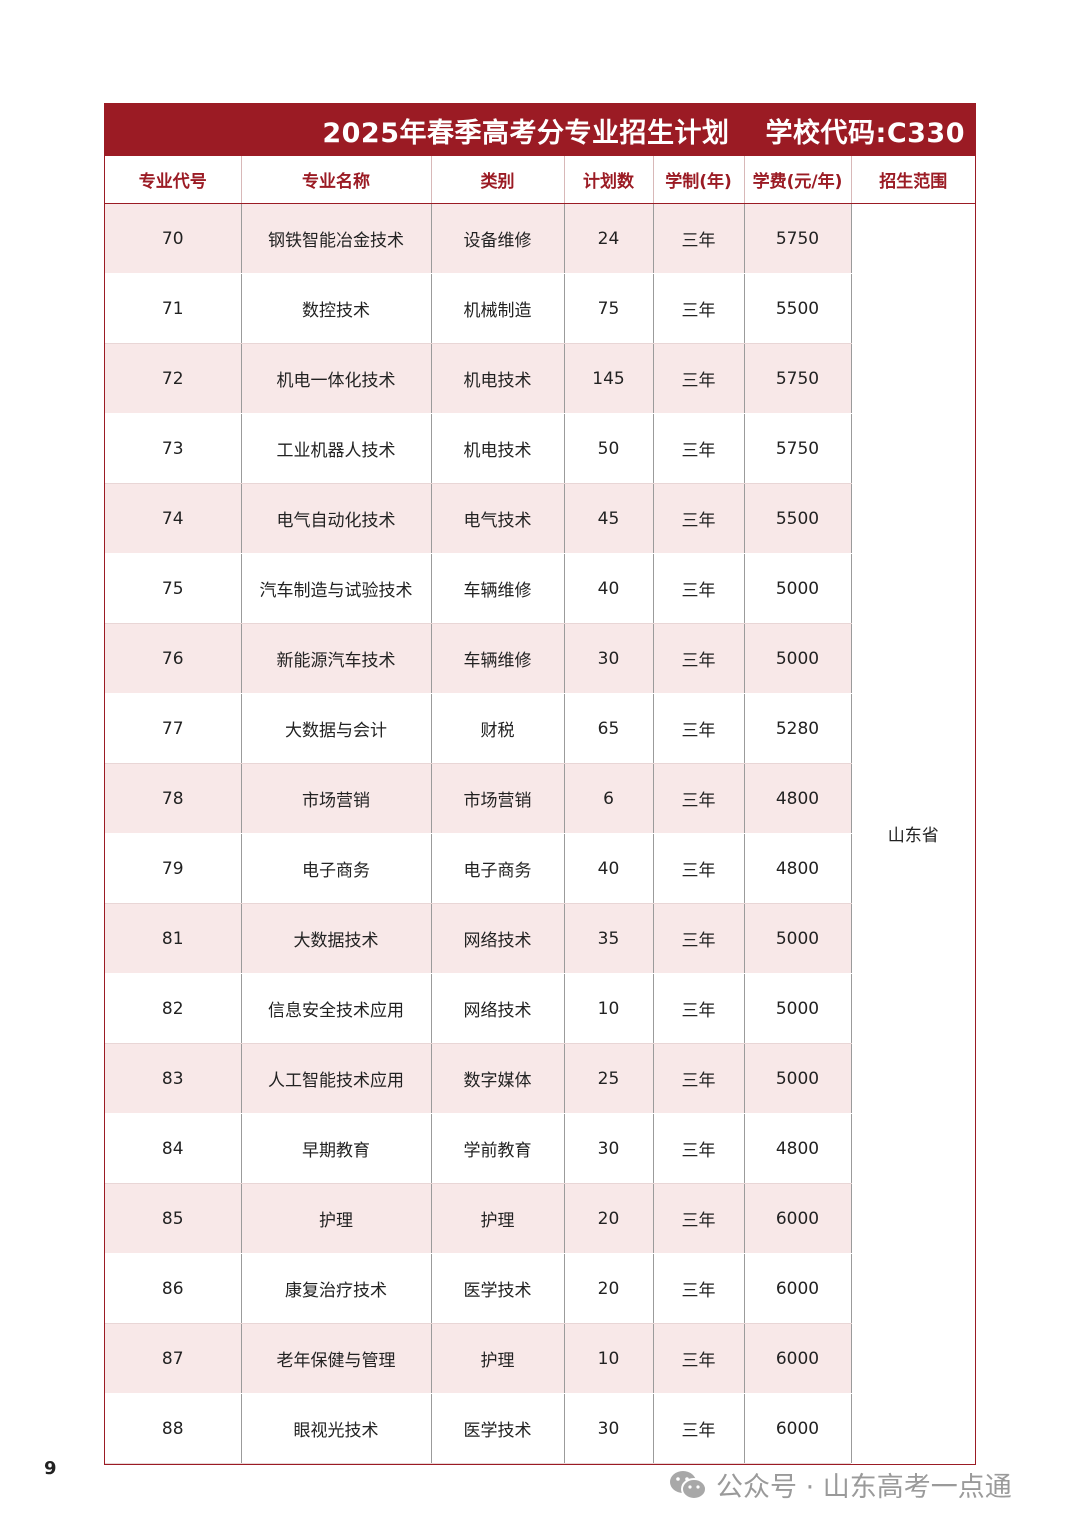  What do you see at coordinates (173, 1218) in the screenshot?
I see `cell-code: 85` at bounding box center [173, 1218].